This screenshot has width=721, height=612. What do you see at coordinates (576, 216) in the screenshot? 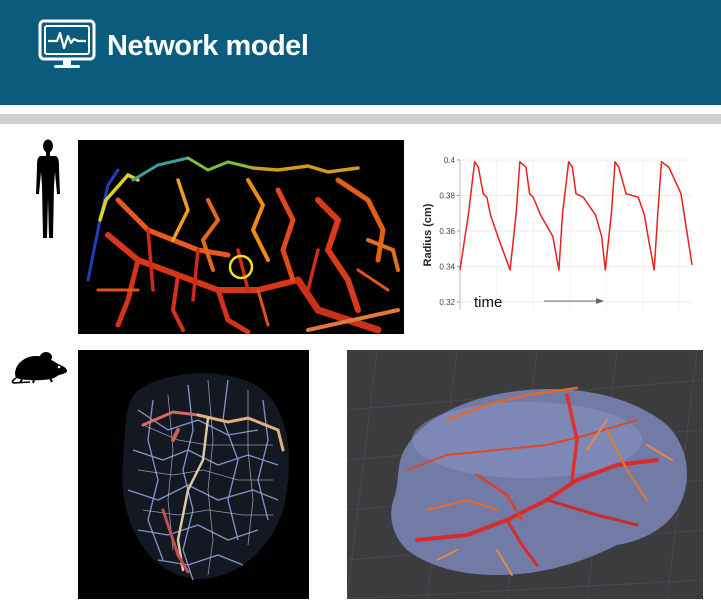
I see `radius-series-line` at bounding box center [576, 216].